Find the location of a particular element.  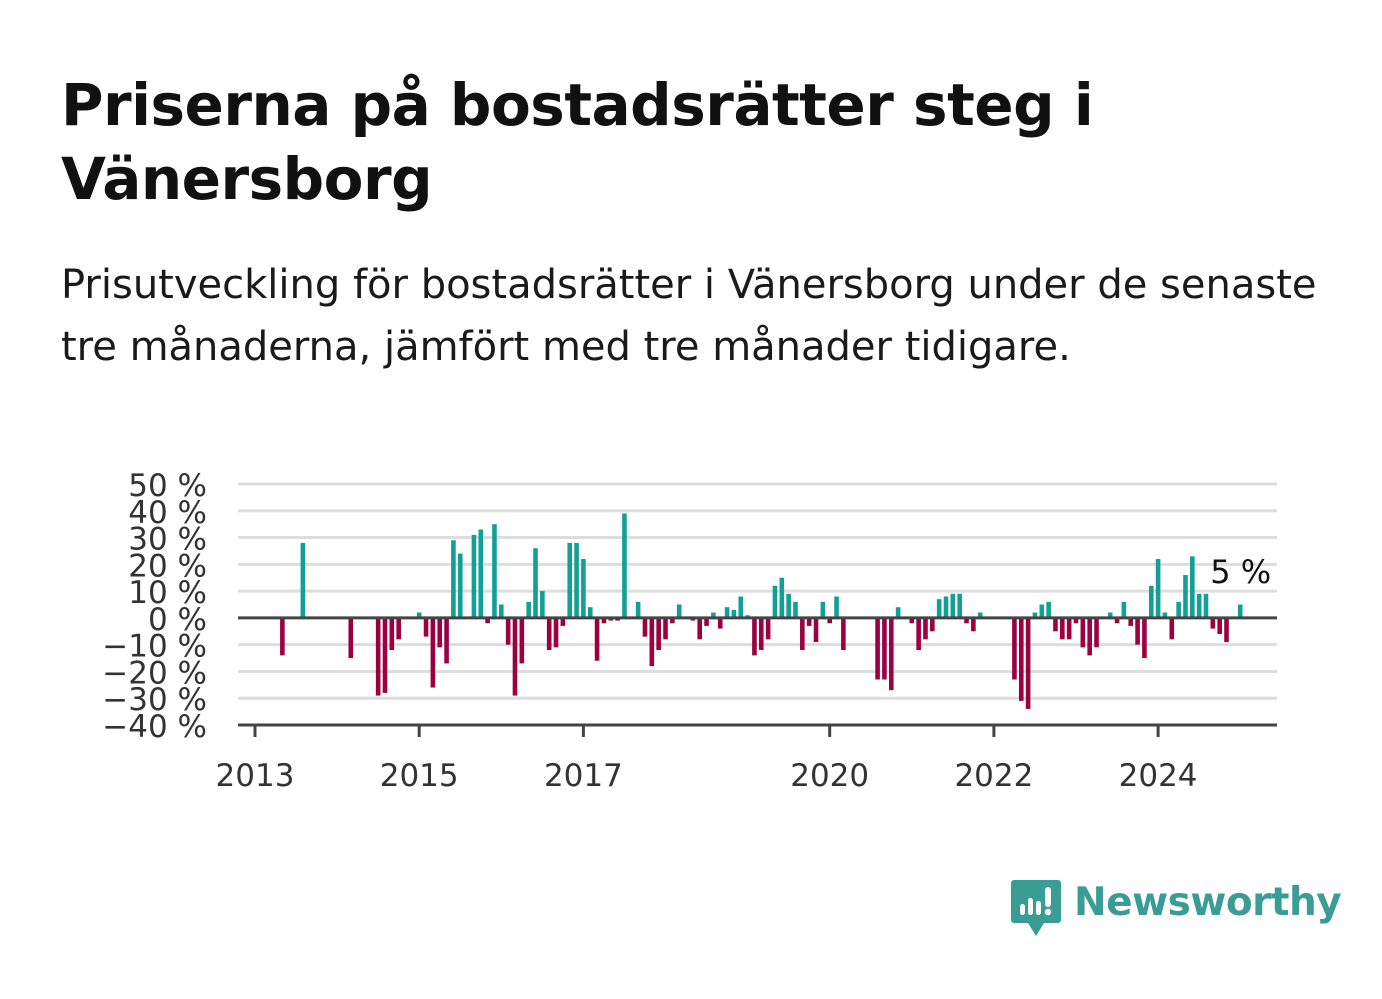

y-tick-label: −40 % is located at coordinates (154, 727).